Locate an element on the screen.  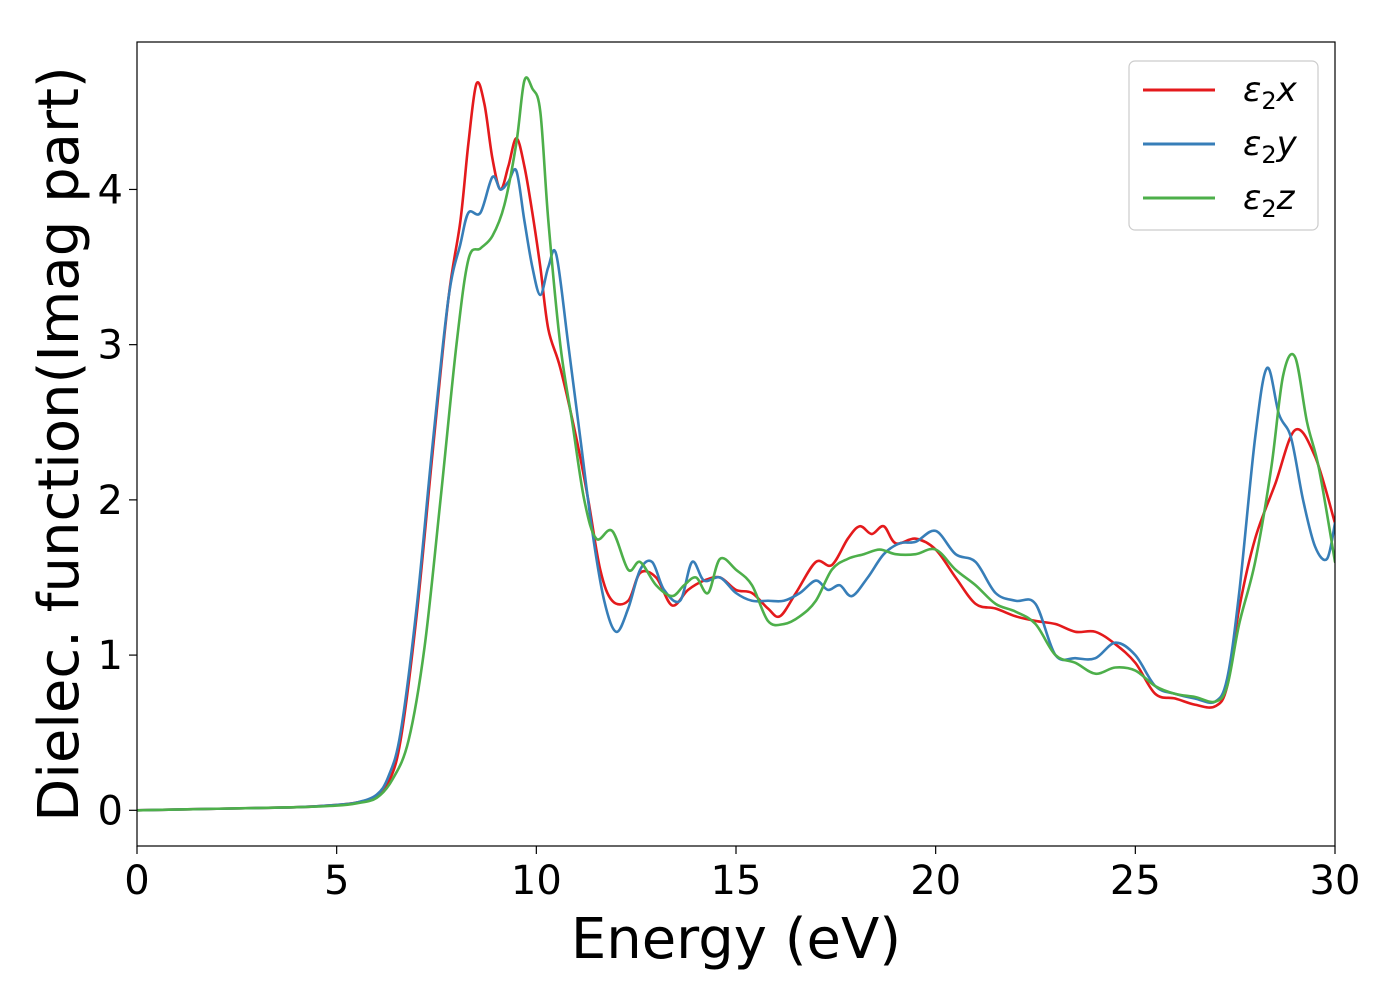
legend: ε2x ε2y ε2z is located at coordinates (1223, 145).